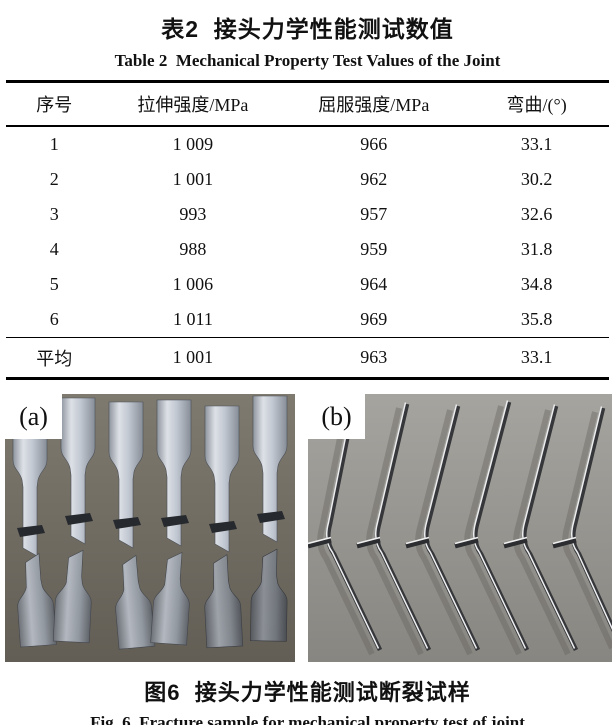 Image resolution: width=615 pixels, height=725 pixels. What do you see at coordinates (307, 692) in the screenshot?
I see `figure-caption-zh: 图6 接头力学性能测试断裂试样` at bounding box center [307, 692].